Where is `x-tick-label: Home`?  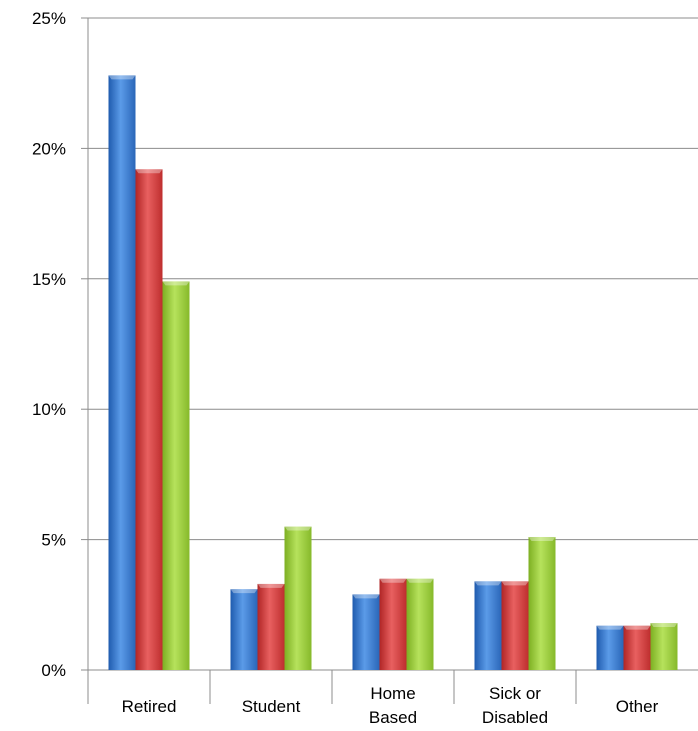
x-tick-label: Home is located at coordinates (392, 693).